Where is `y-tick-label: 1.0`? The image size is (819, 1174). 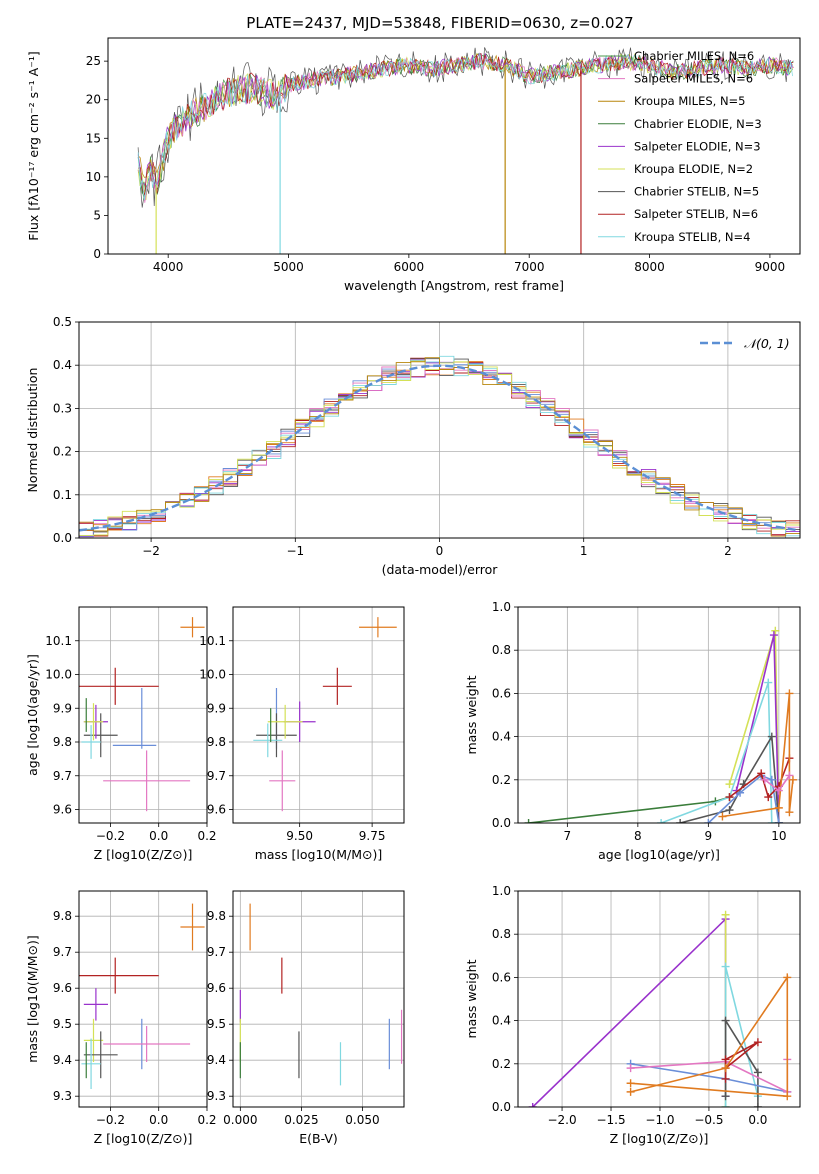
y-tick-label: 1.0 is located at coordinates (501, 607).